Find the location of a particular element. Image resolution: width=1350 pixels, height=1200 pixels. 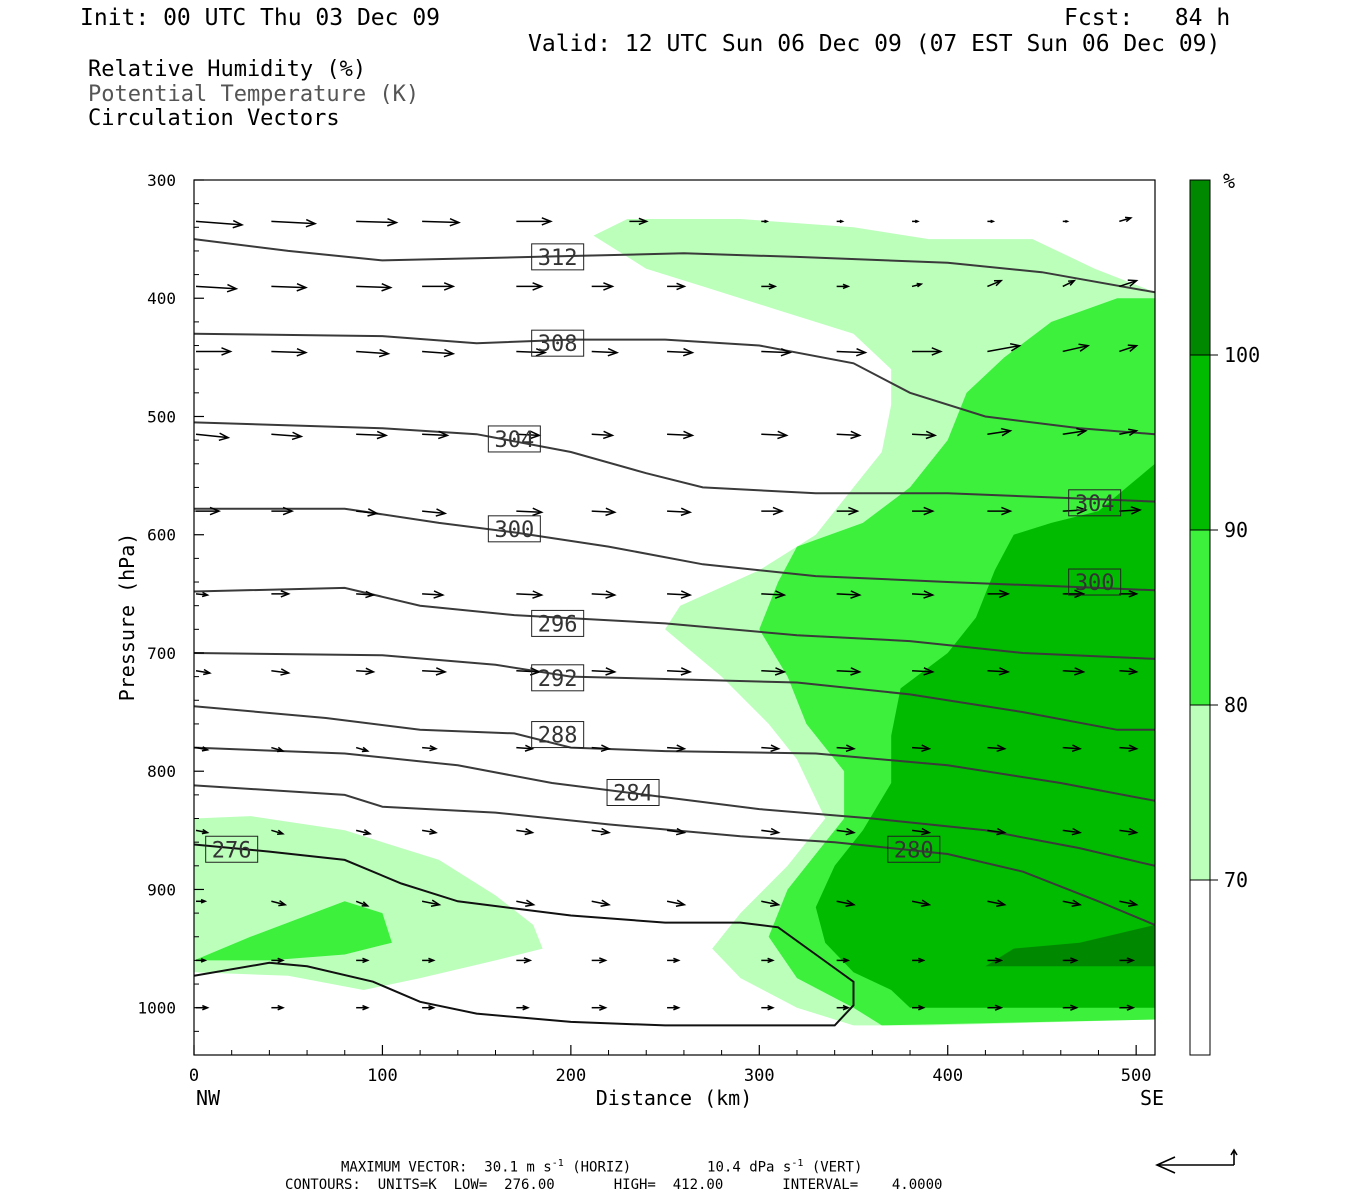

colorbar-label: 70 is located at coordinates (1236, 880).